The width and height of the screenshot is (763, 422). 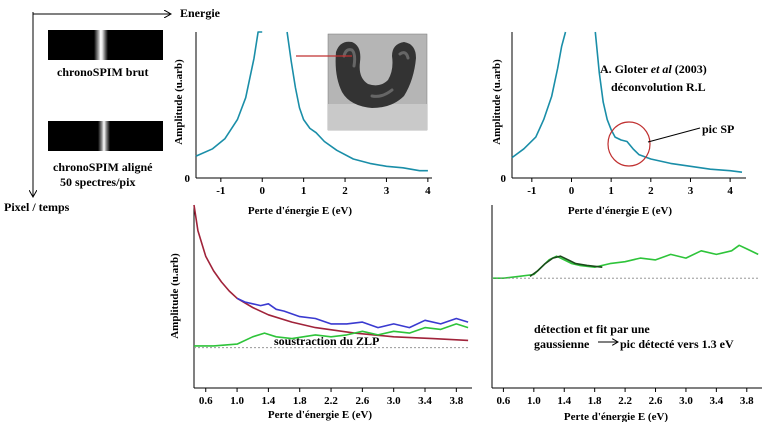 I want to click on aligned-chronospim-strip, so click(x=105, y=136).